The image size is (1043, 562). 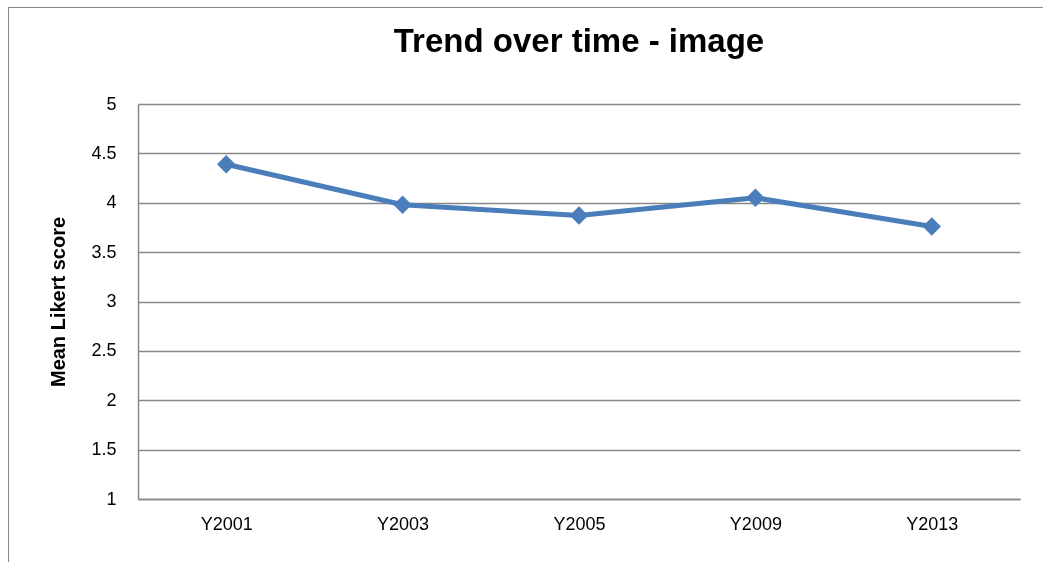 What do you see at coordinates (111, 498) in the screenshot?
I see `y-tick-label: 1` at bounding box center [111, 498].